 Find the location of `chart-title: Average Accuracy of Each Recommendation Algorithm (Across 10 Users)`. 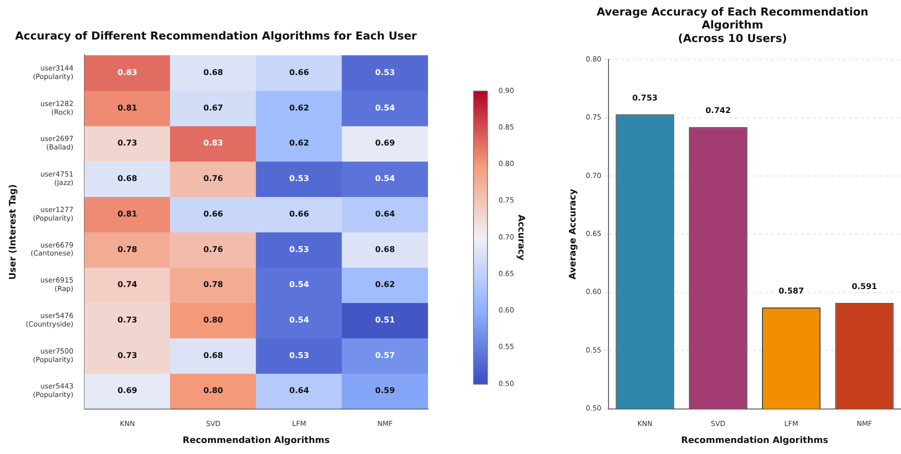

chart-title: Average Accuracy of Each Recommendation Algorithm (Across 10 Users) is located at coordinates (732, 25).